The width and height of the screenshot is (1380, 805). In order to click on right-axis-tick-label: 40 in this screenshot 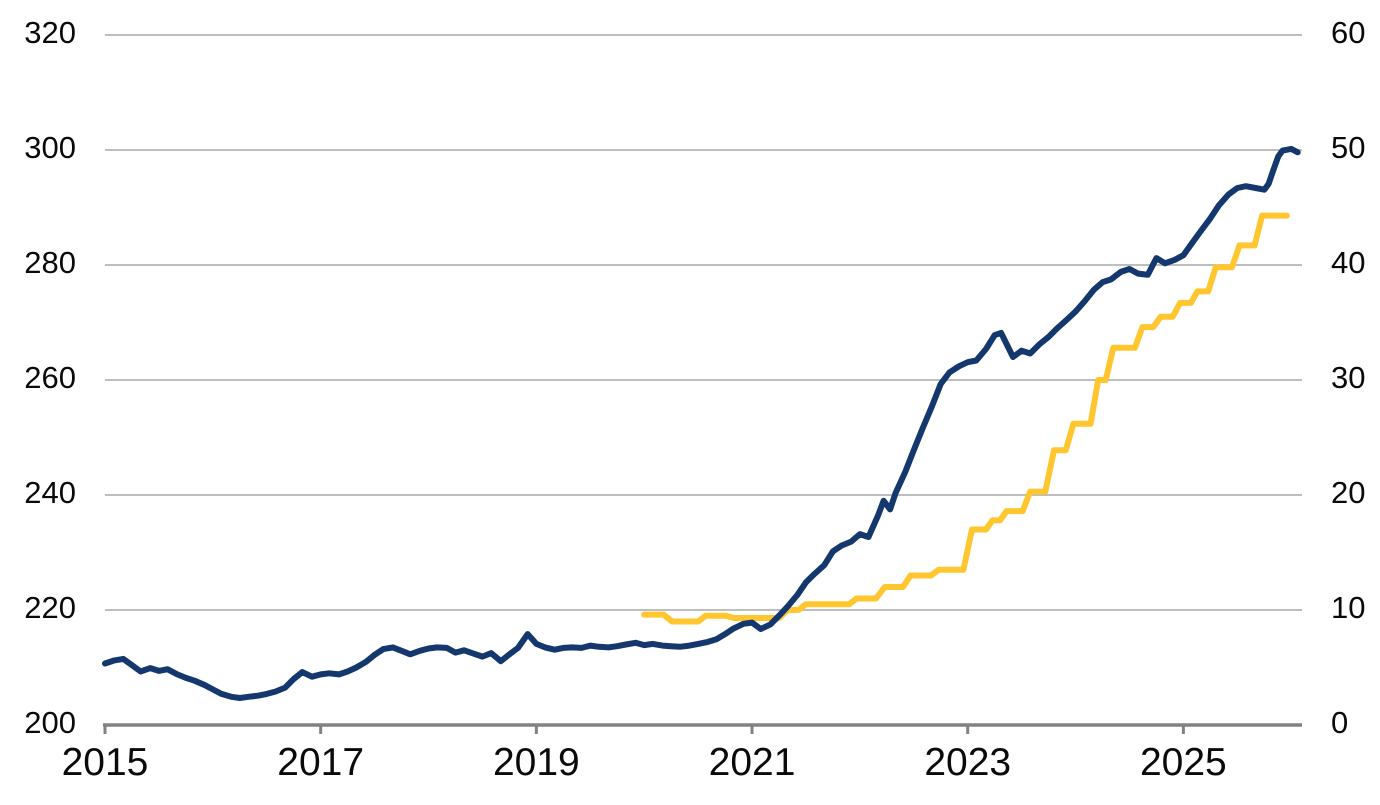, I will do `click(1348, 262)`.